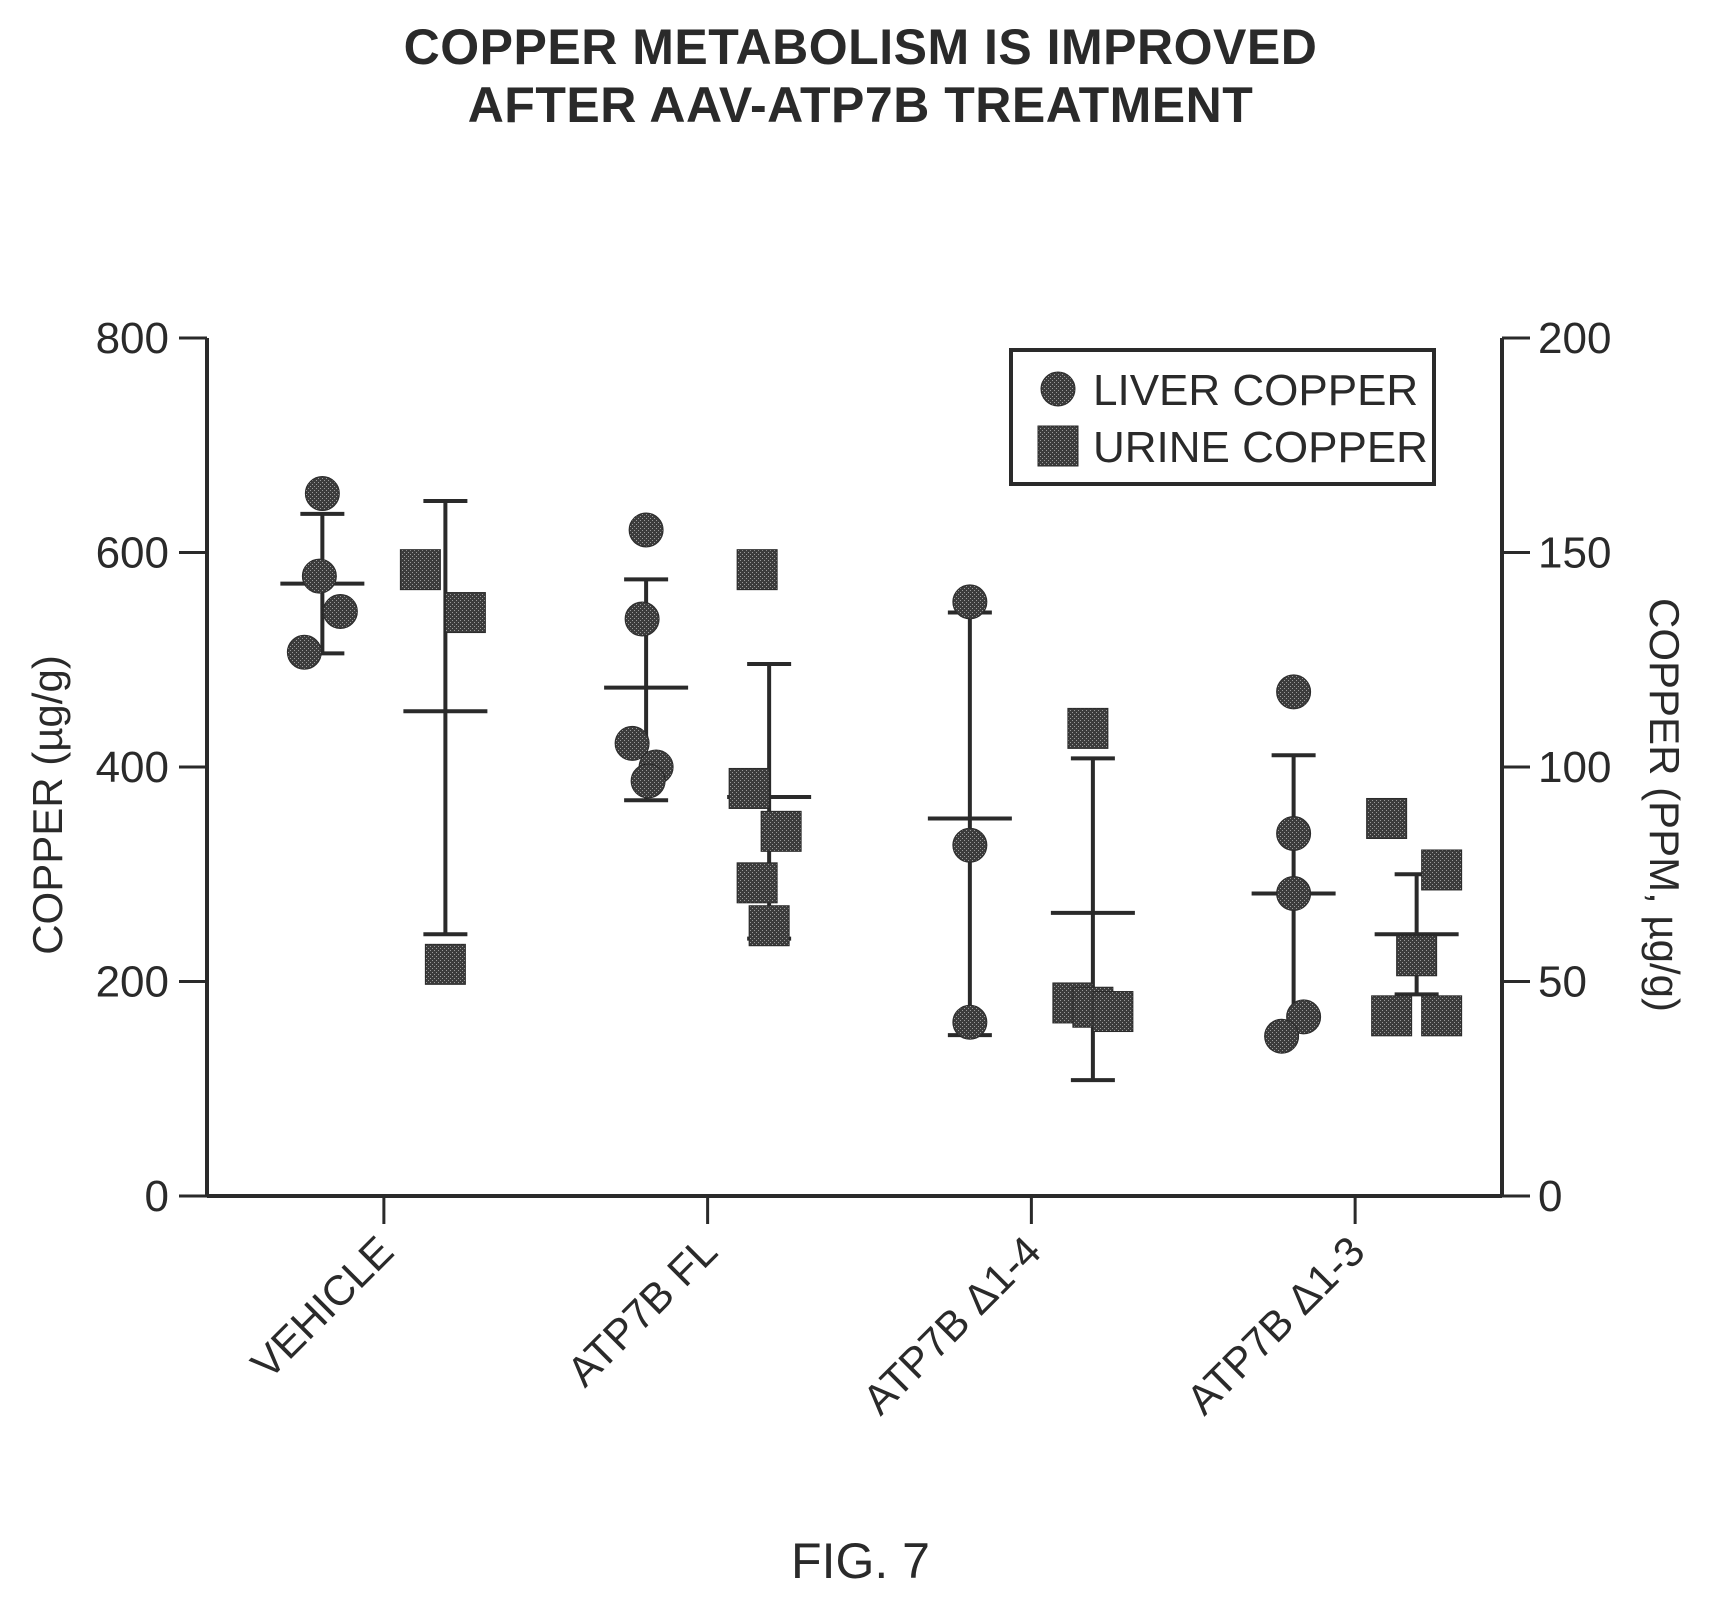  What do you see at coordinates (132, 767) in the screenshot?
I see `y-tick-label-left: 400` at bounding box center [132, 767].